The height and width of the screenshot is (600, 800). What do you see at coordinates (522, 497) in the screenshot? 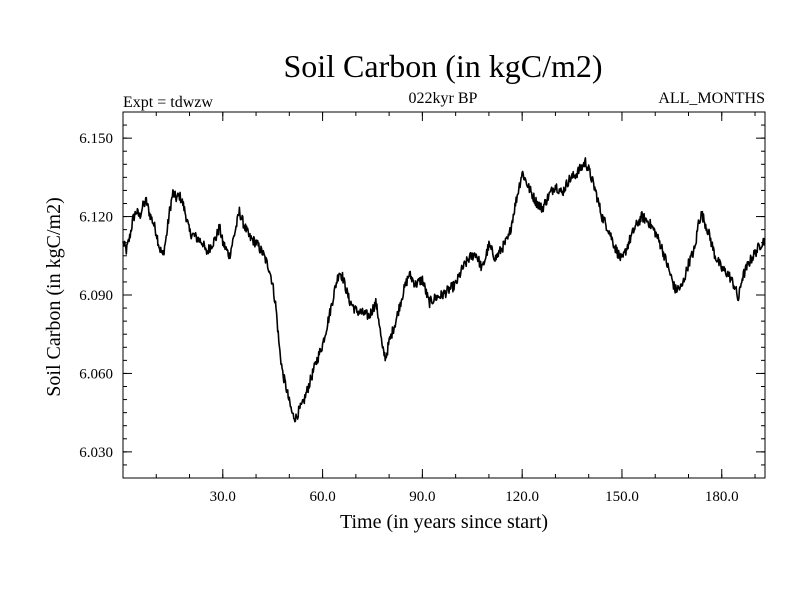
I see `x-tick-label: 120.0` at bounding box center [522, 497].